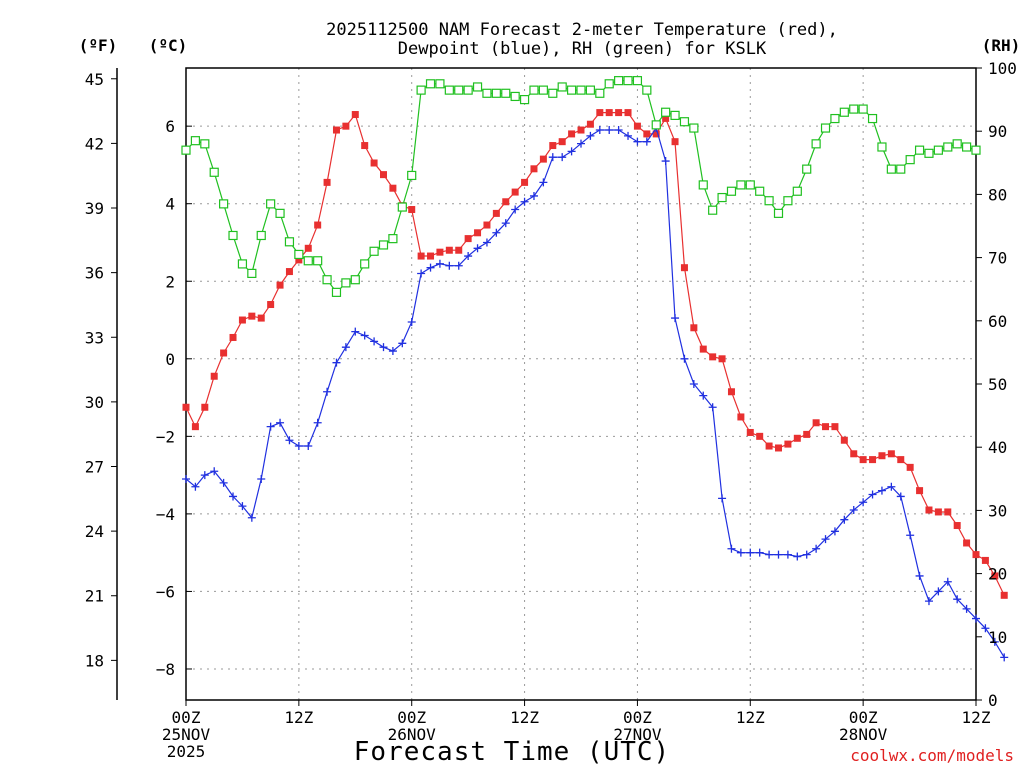 The image size is (1024, 768). I want to click on source-credit: coolwx.com/models, so click(932, 755).